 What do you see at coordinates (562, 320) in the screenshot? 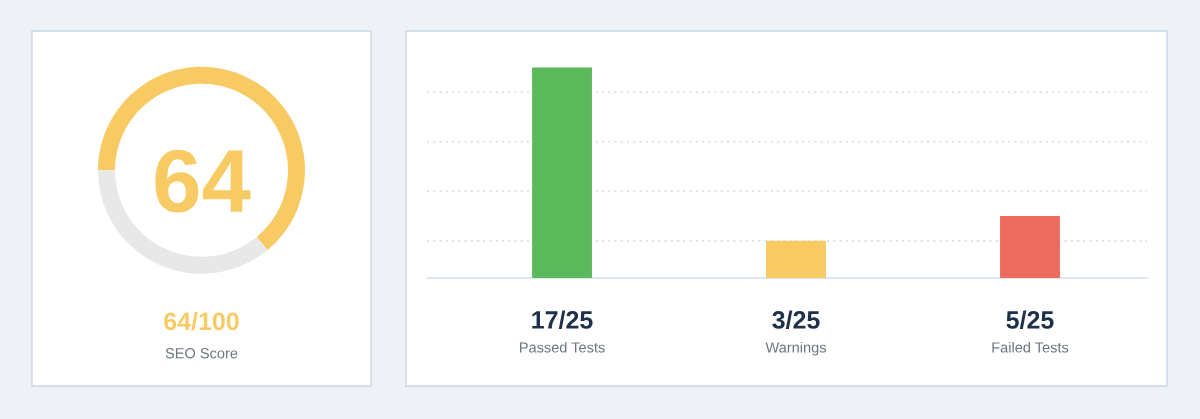
I see `data-label: 17/25` at bounding box center [562, 320].